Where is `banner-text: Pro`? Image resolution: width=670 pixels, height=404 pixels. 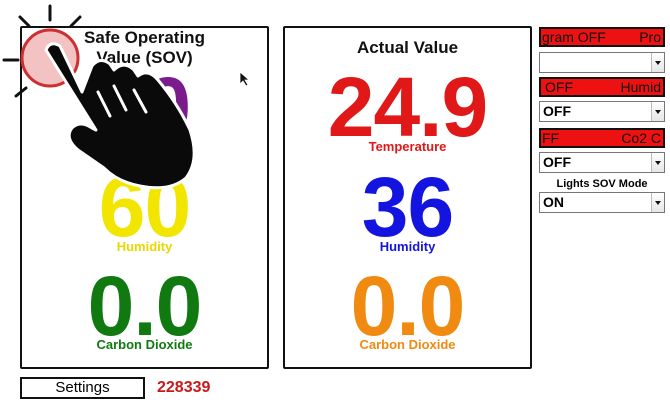 banner-text: Pro is located at coordinates (650, 37).